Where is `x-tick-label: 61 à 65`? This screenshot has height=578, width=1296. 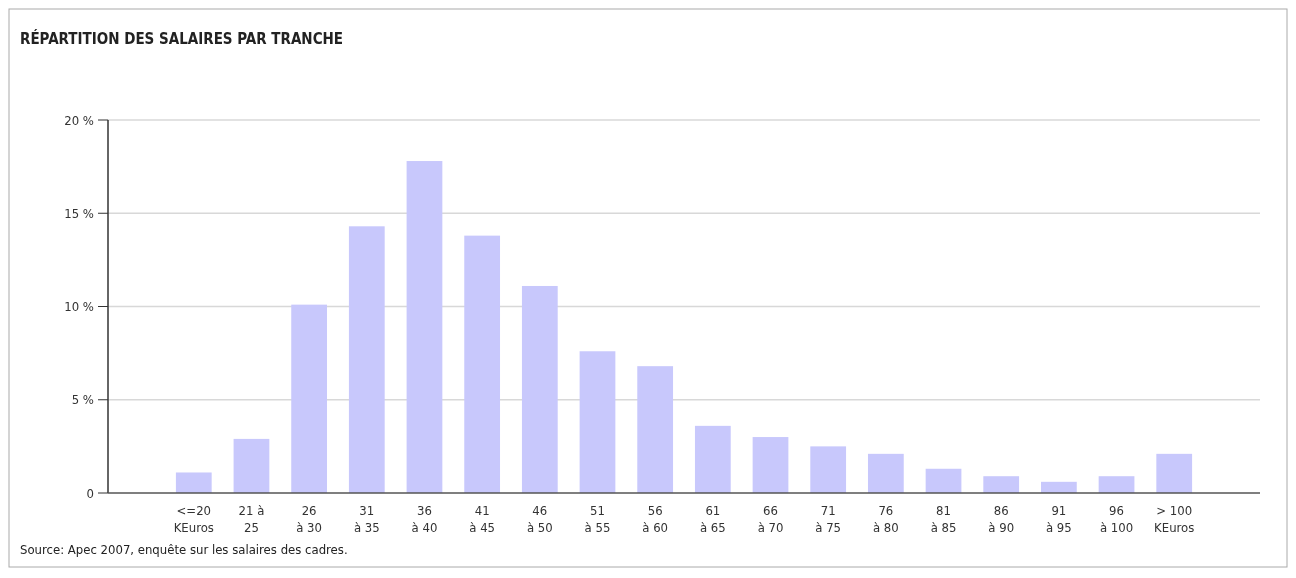 x-tick-label: 61 à 65 is located at coordinates (712, 519).